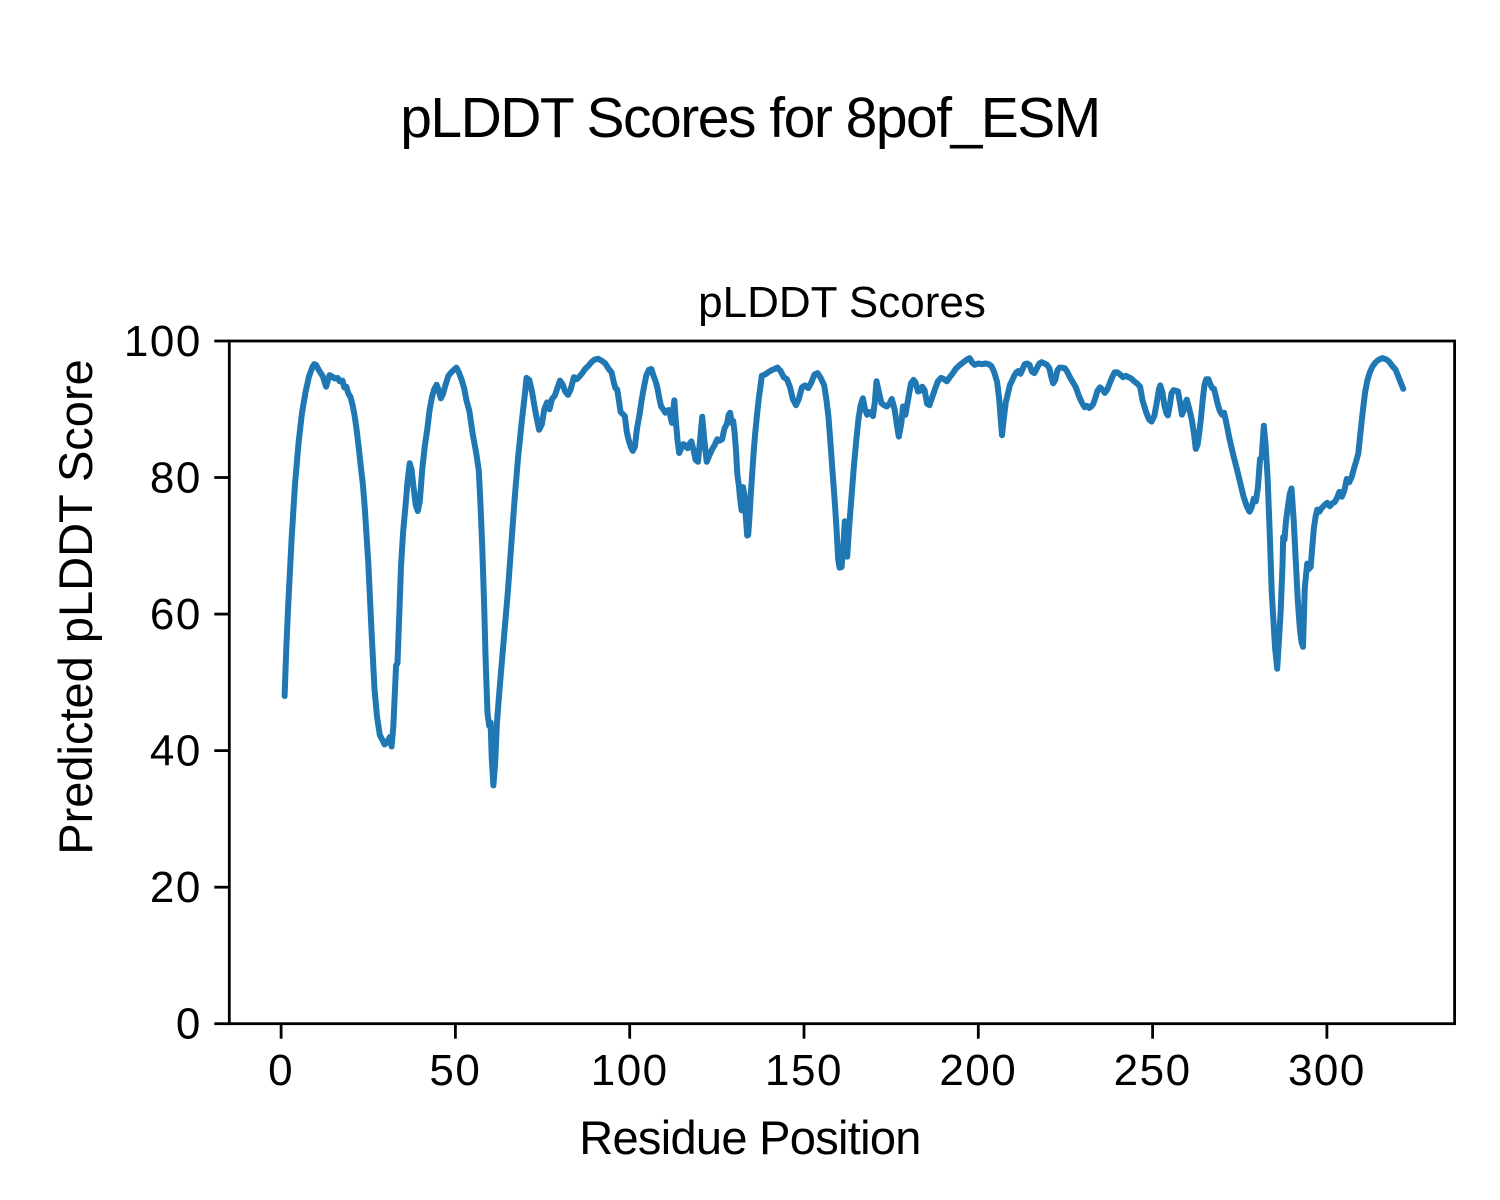  What do you see at coordinates (176, 887) in the screenshot?
I see `svg-text: 20` at bounding box center [176, 887].